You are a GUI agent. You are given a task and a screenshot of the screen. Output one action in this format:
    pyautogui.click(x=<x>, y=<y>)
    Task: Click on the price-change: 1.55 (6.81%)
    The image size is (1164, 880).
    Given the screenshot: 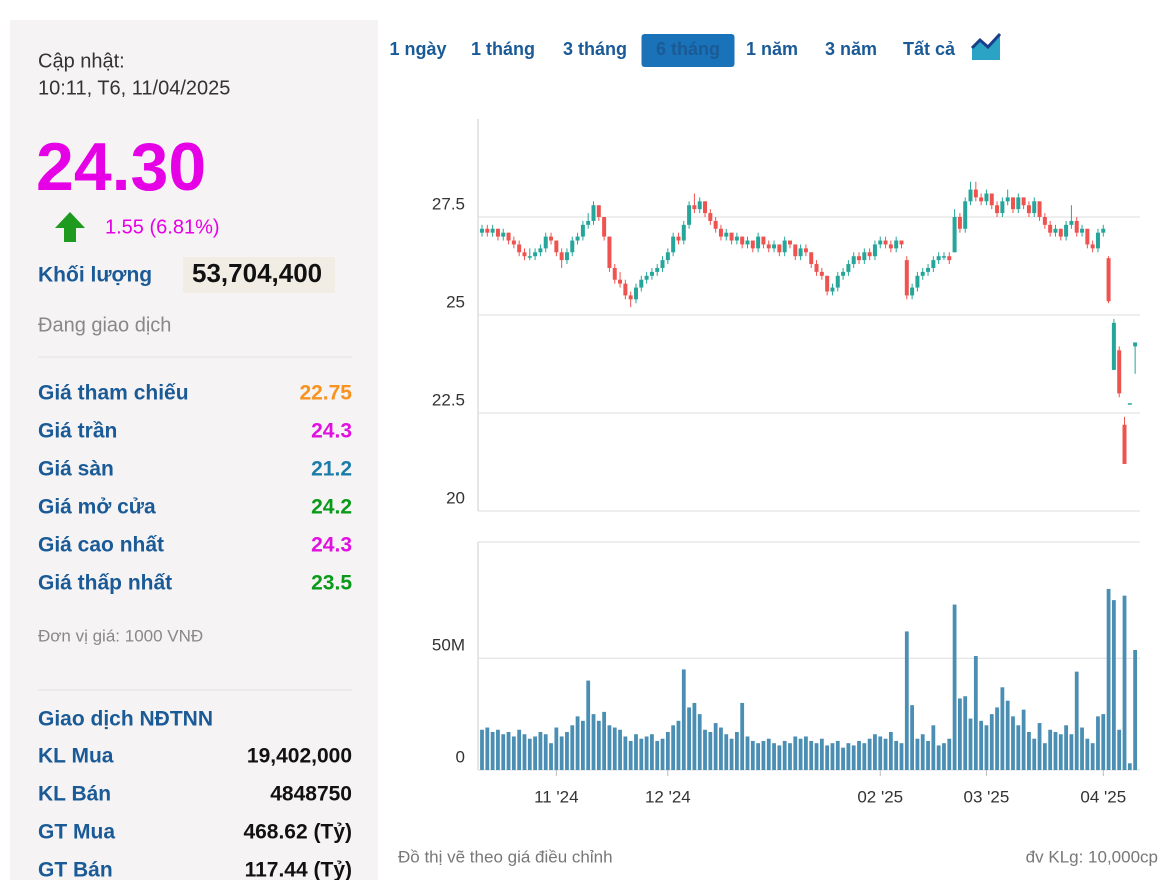 What is the action you would take?
    pyautogui.click(x=162, y=227)
    